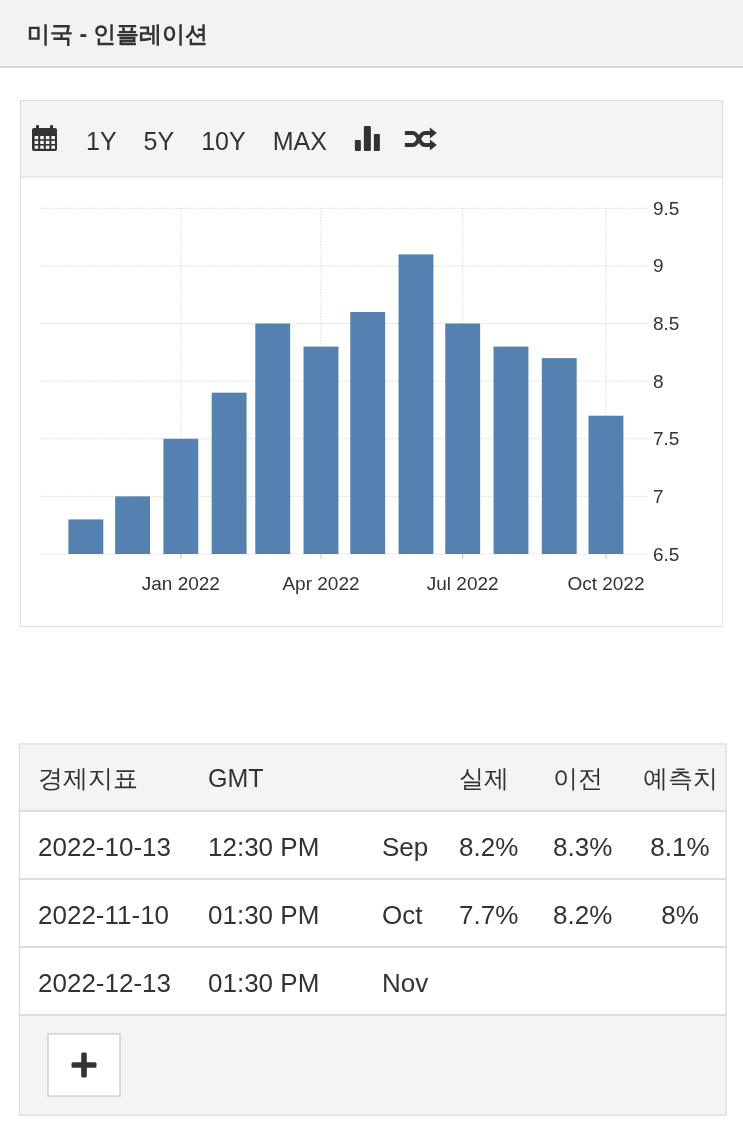  Describe the element at coordinates (658, 266) in the screenshot. I see `y-tick-label: 9` at that location.